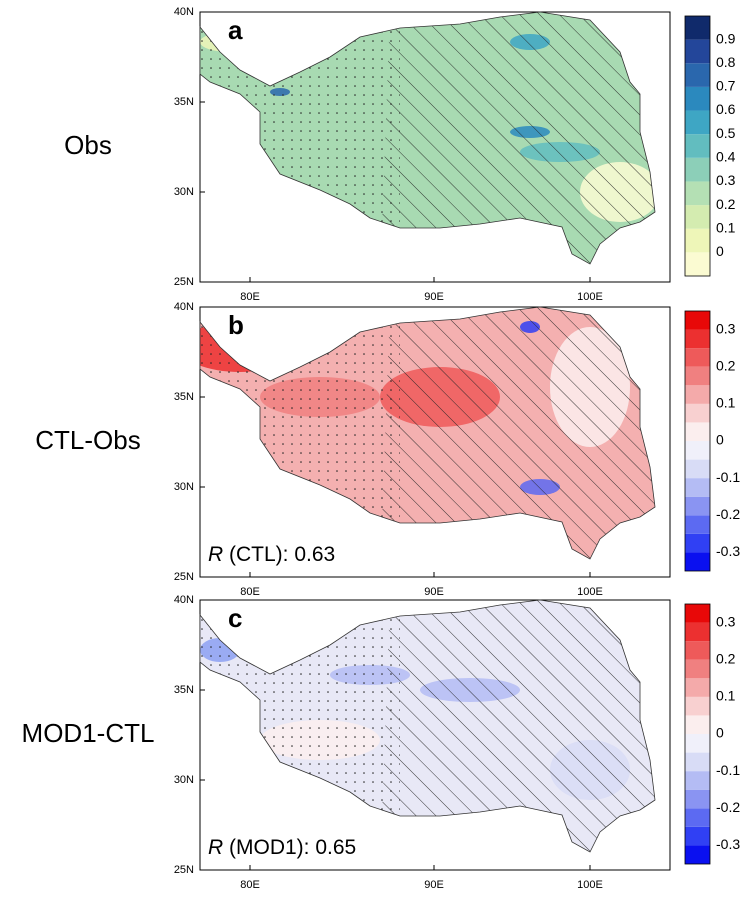  I want to click on colorbar-label: 0.9, so click(726, 38).